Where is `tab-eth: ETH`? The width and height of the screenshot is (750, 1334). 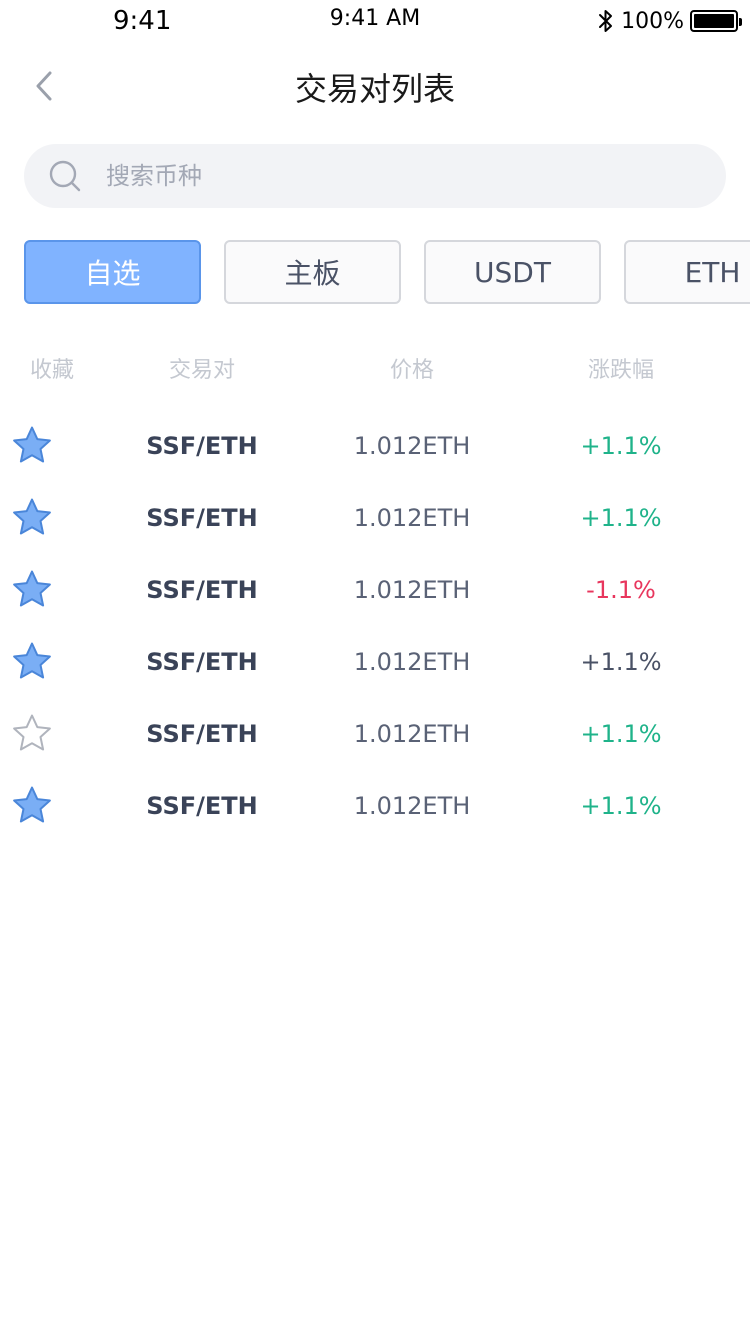 tab-eth: ETH is located at coordinates (687, 272).